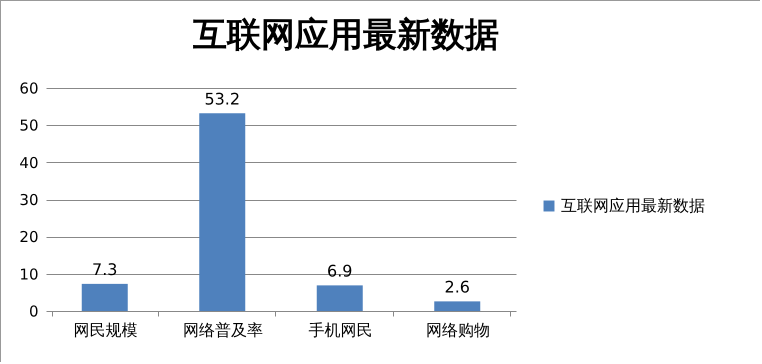  What do you see at coordinates (458, 330) in the screenshot?
I see `x-tick-label: 网络购物` at bounding box center [458, 330].